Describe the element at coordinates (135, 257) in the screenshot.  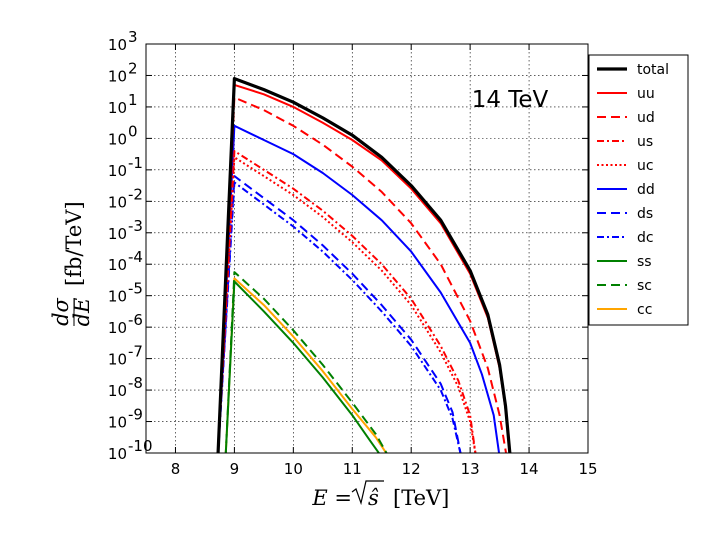
I see `y-tick-exponent: -4` at that location.